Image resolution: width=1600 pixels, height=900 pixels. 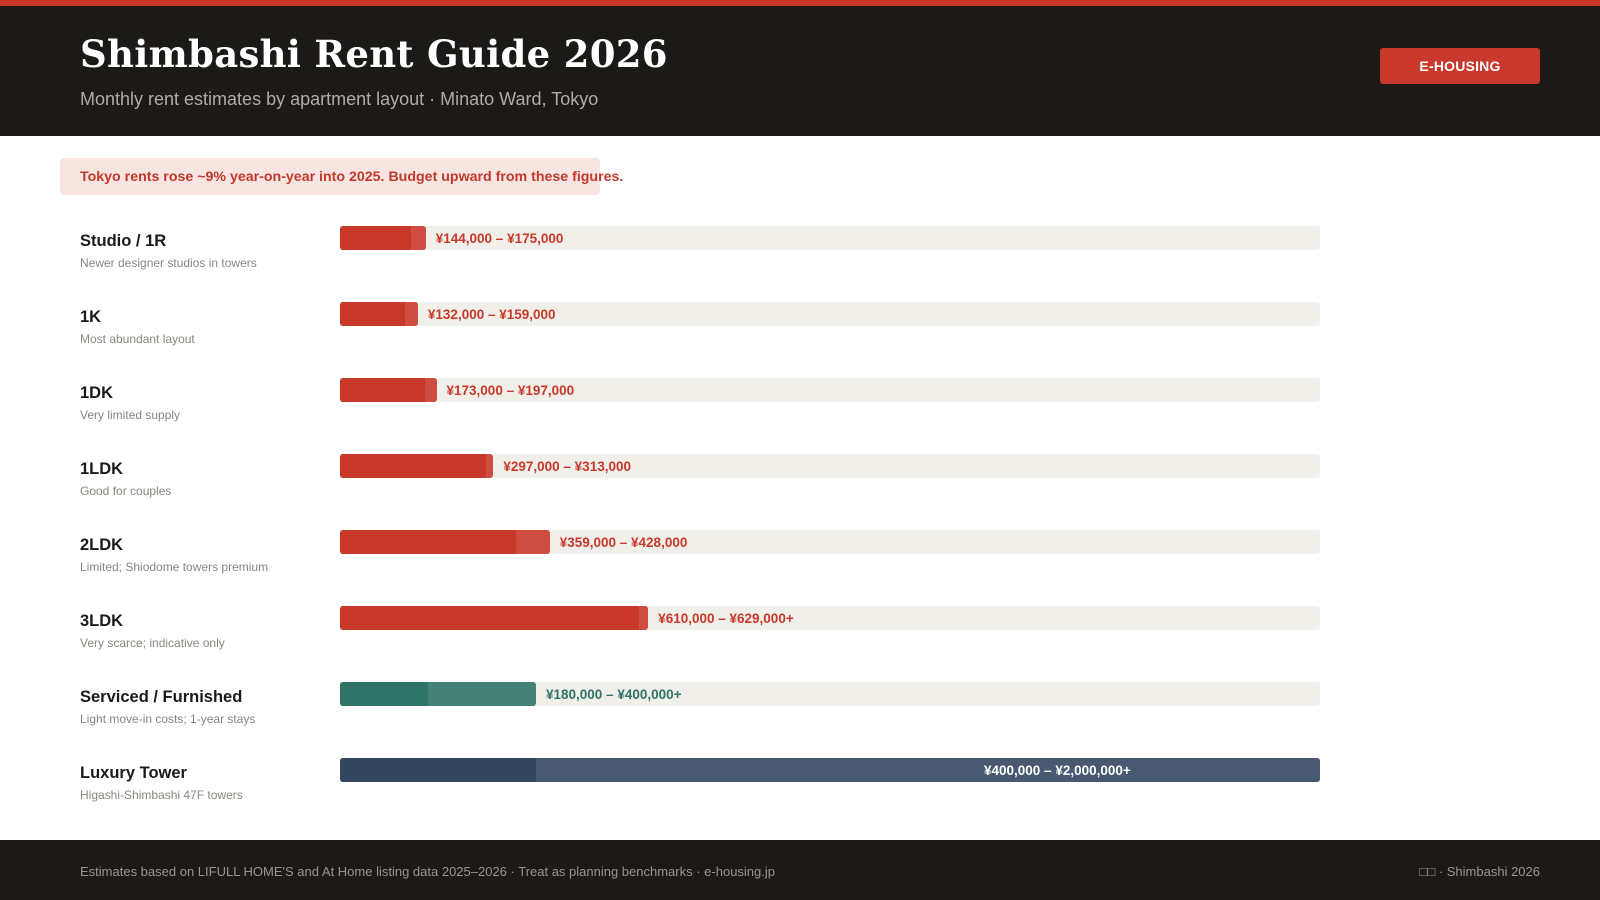 I want to click on row-label: Serviced / Furnished, so click(x=161, y=697).